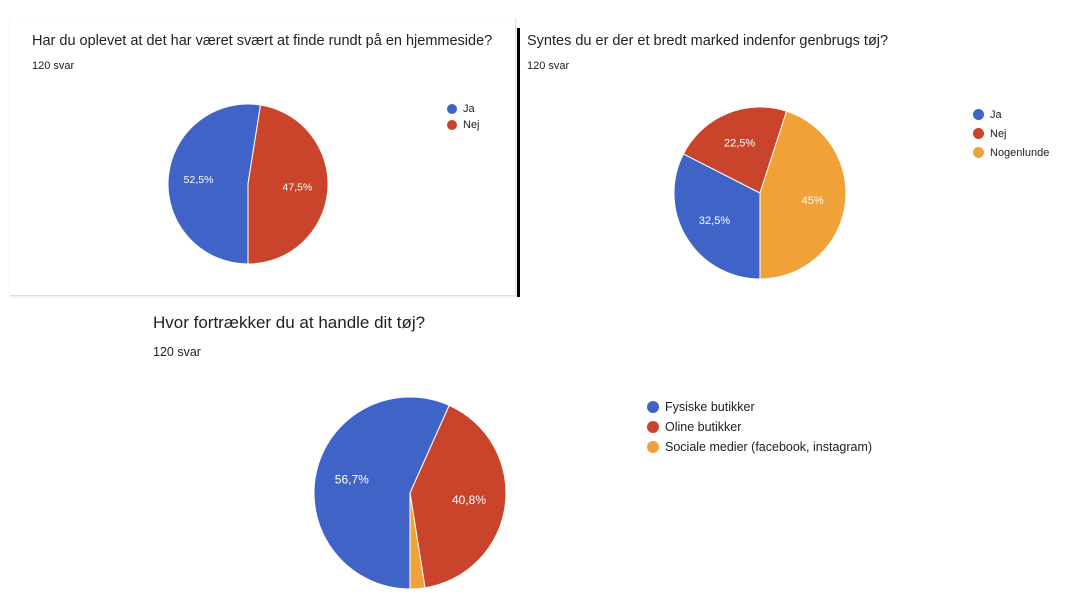  I want to click on chart-2-legend-item-2: Nej, so click(1011, 133).